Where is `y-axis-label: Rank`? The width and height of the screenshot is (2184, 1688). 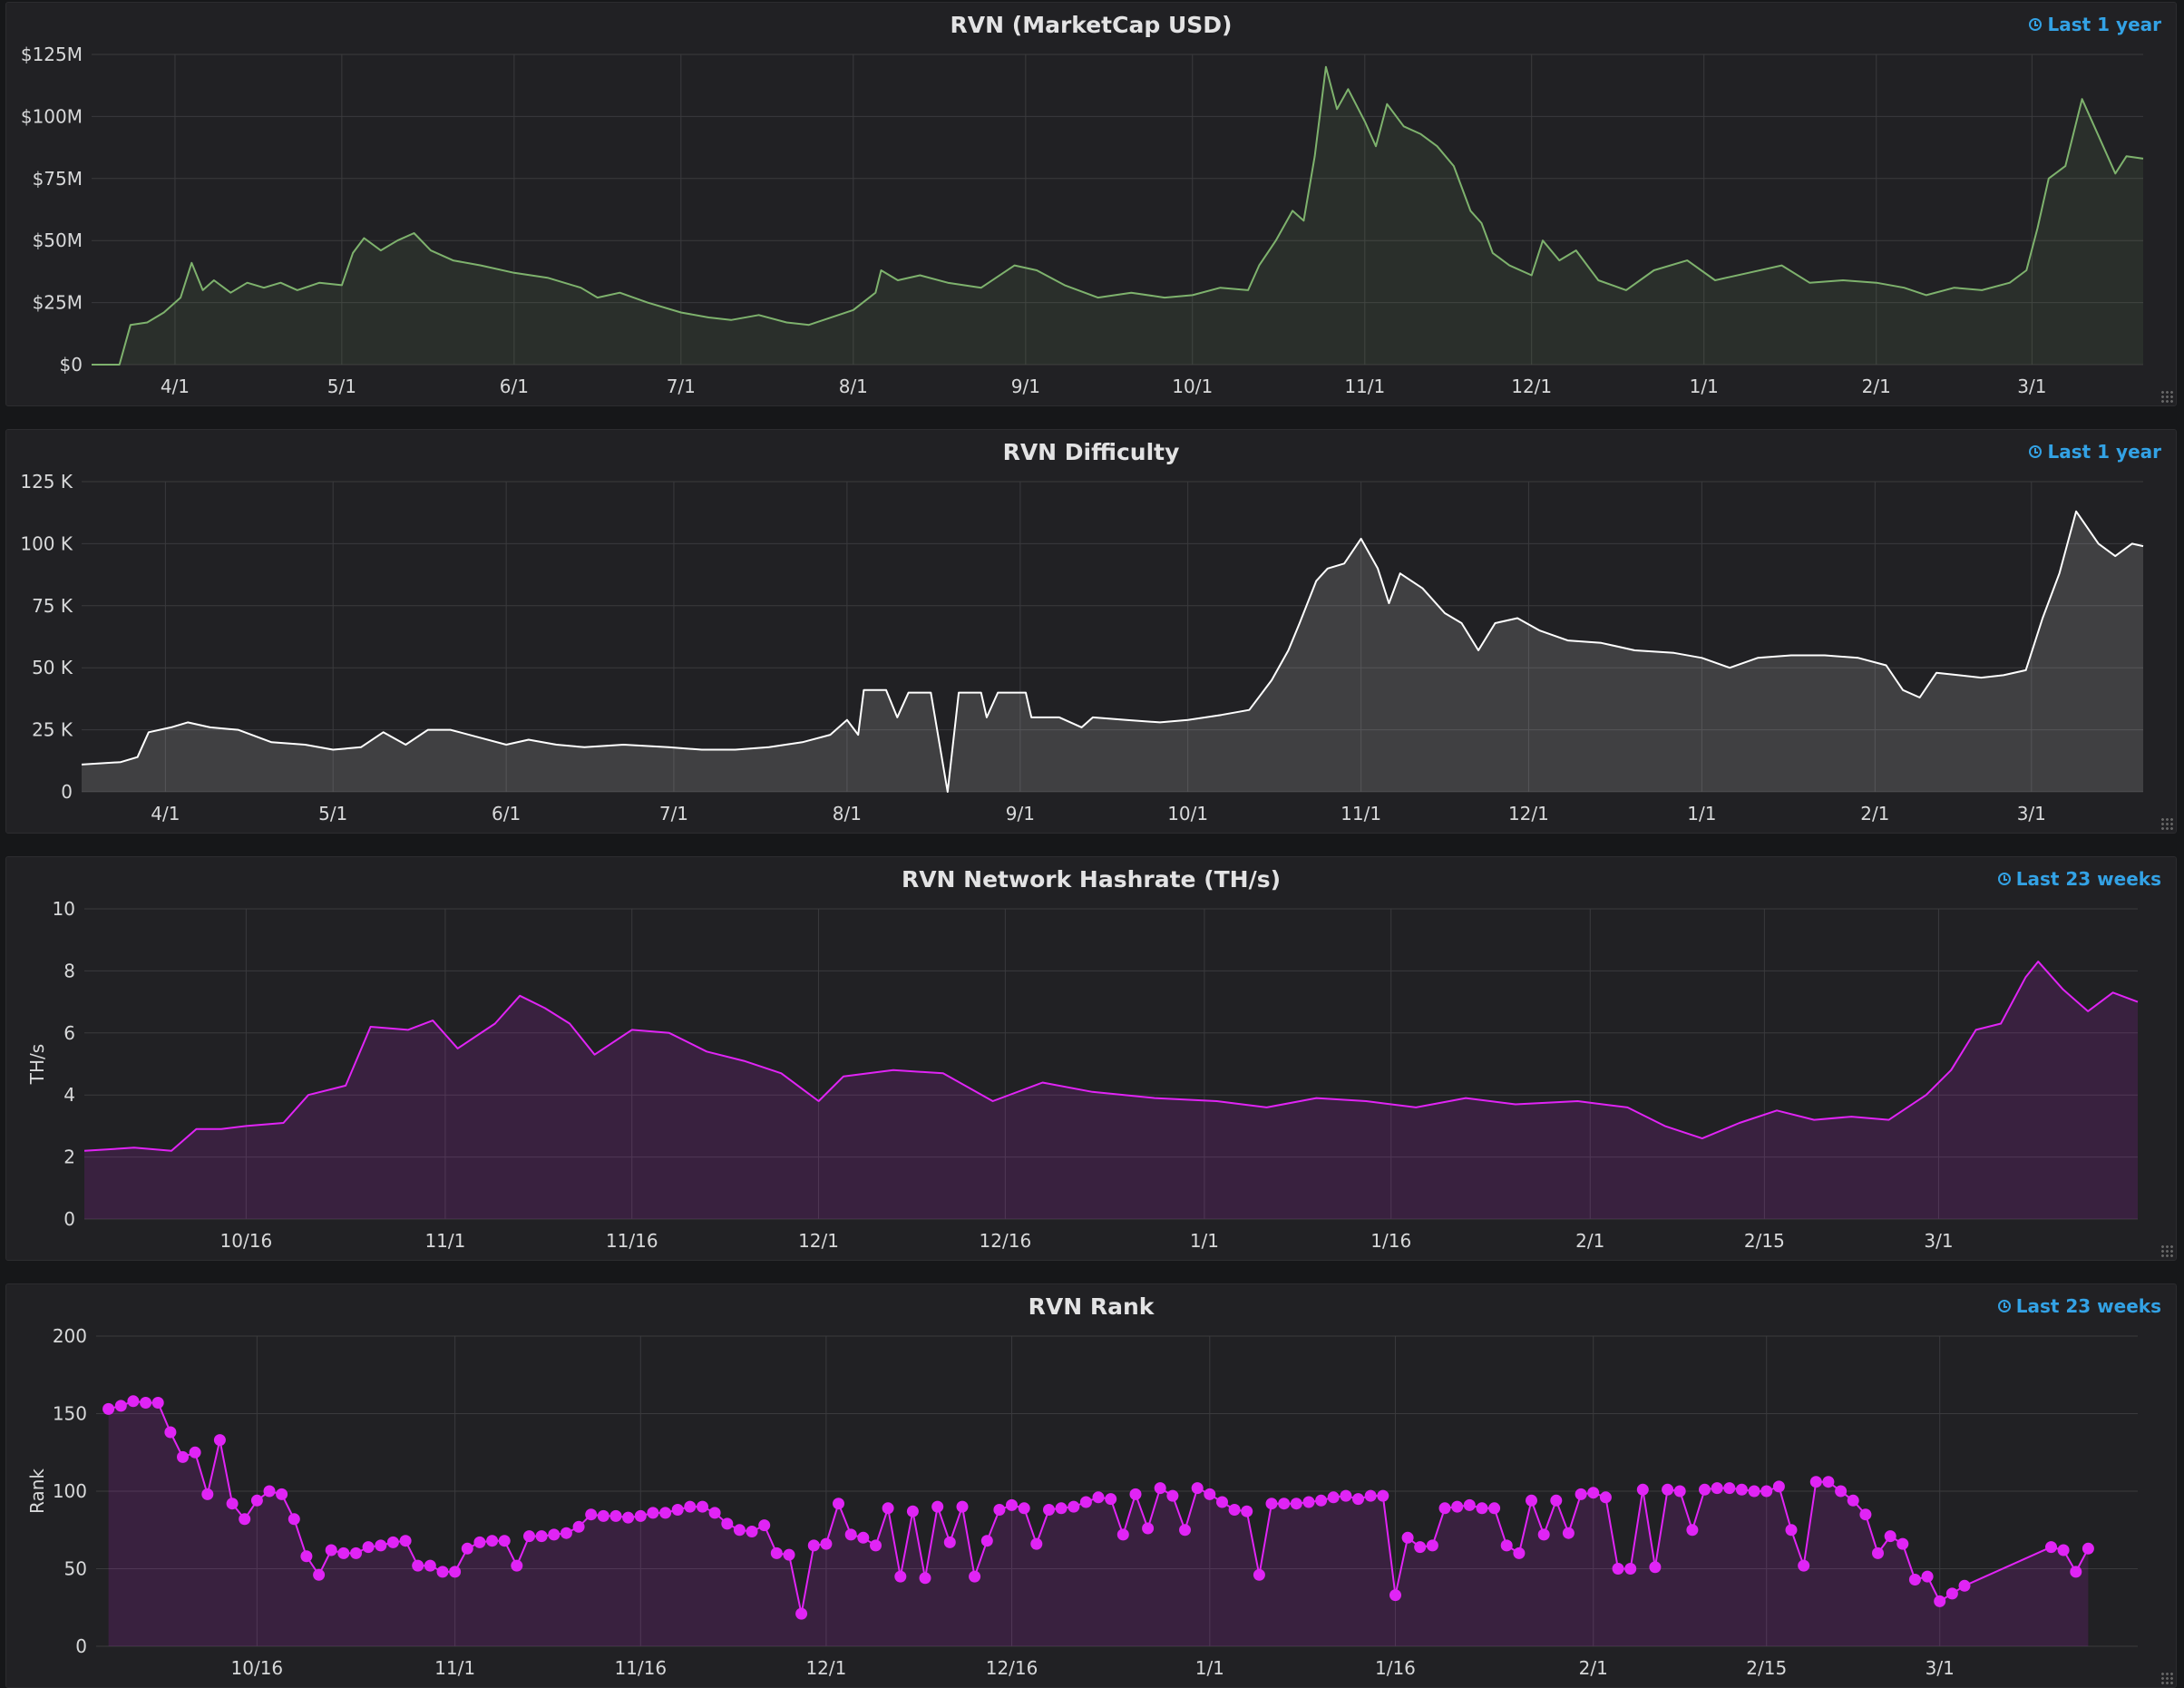 y-axis-label: Rank is located at coordinates (37, 1491).